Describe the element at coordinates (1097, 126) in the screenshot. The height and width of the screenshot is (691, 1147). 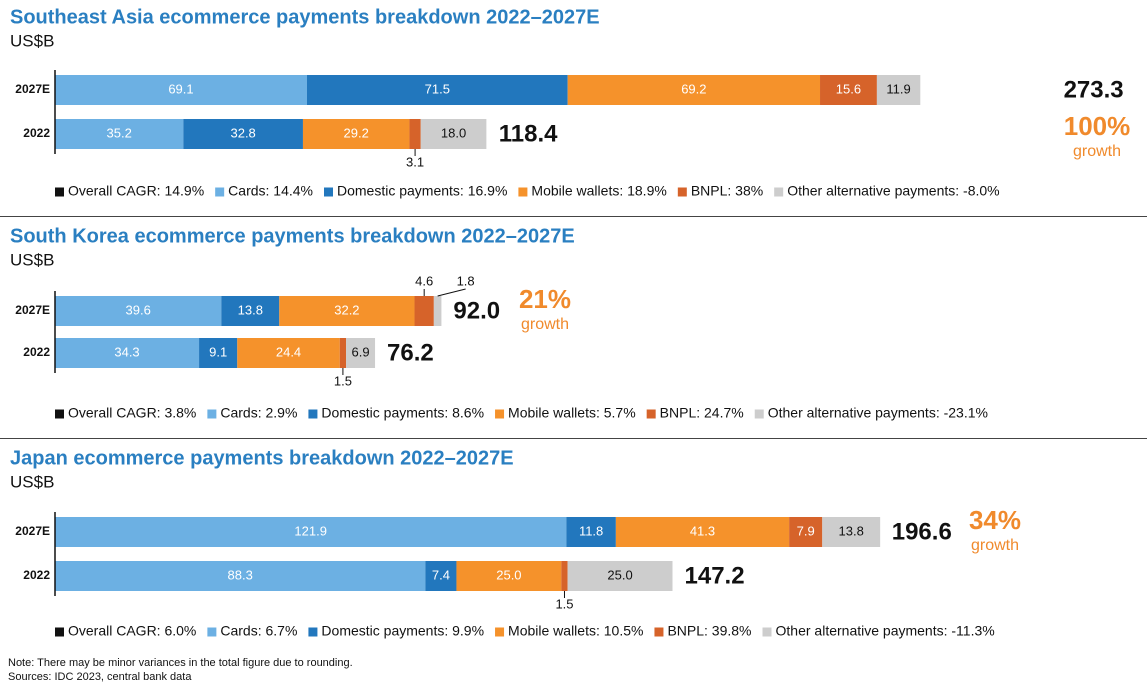
I see `growth-label: 100%` at that location.